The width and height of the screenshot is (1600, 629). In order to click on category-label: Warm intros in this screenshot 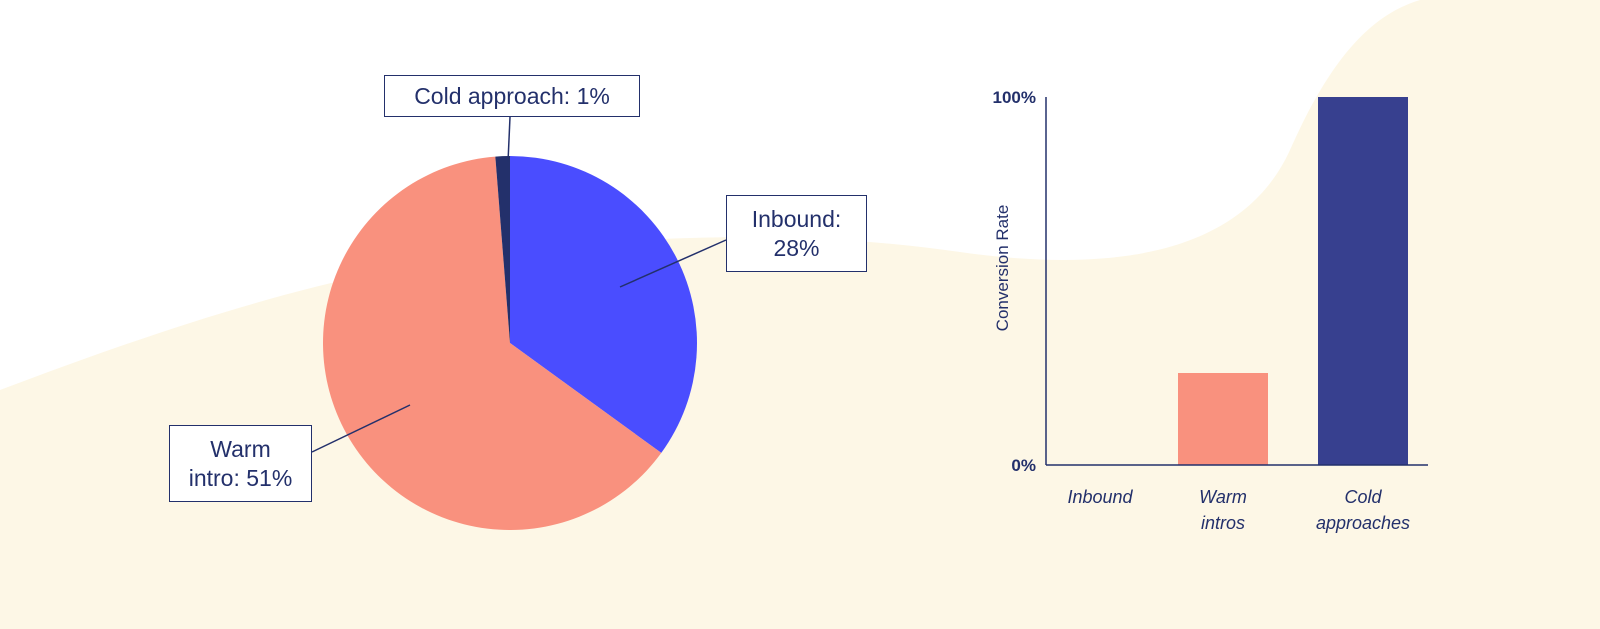, I will do `click(1223, 510)`.